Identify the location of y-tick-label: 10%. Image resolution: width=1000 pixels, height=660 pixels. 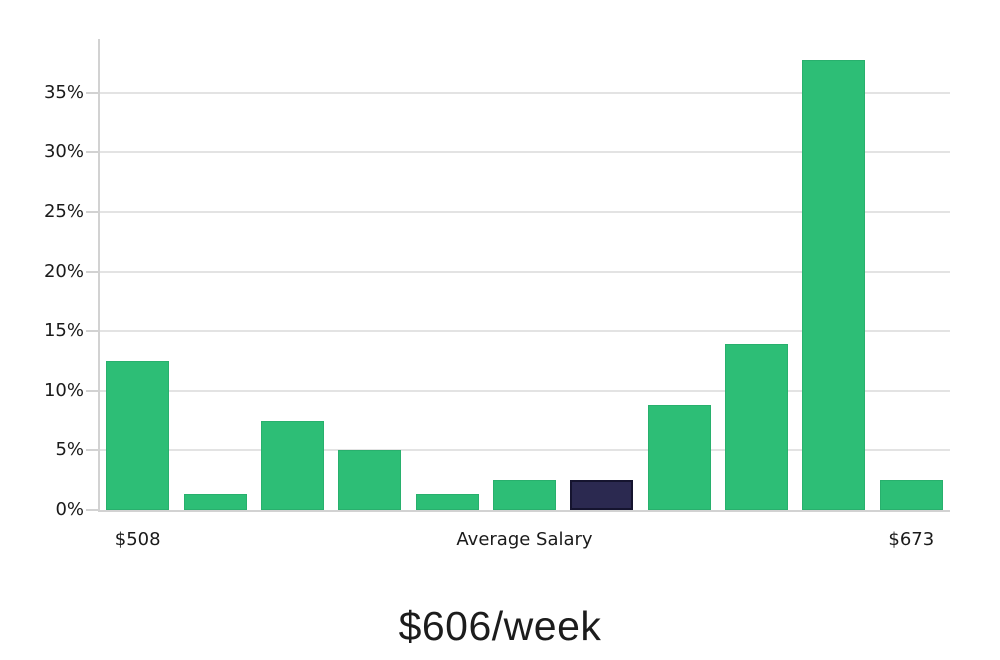
(63, 390).